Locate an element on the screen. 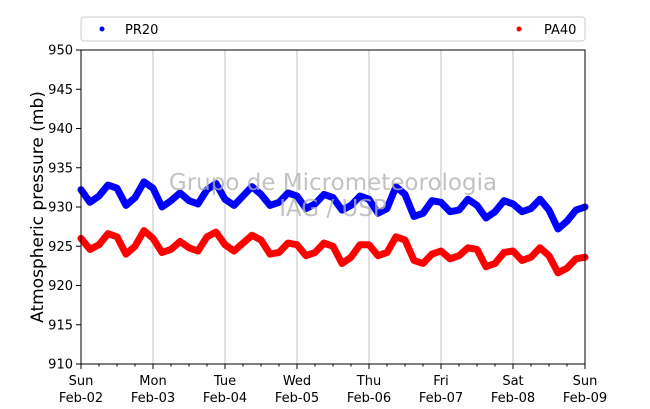 The image size is (650, 409). legend: PR20 PA40 is located at coordinates (333, 29).